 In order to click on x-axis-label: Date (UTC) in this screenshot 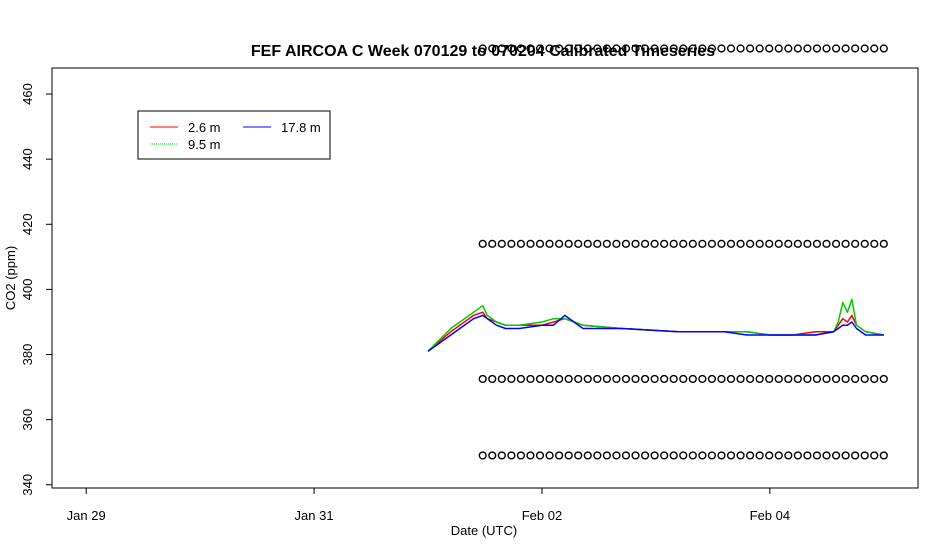, I will do `click(484, 530)`.